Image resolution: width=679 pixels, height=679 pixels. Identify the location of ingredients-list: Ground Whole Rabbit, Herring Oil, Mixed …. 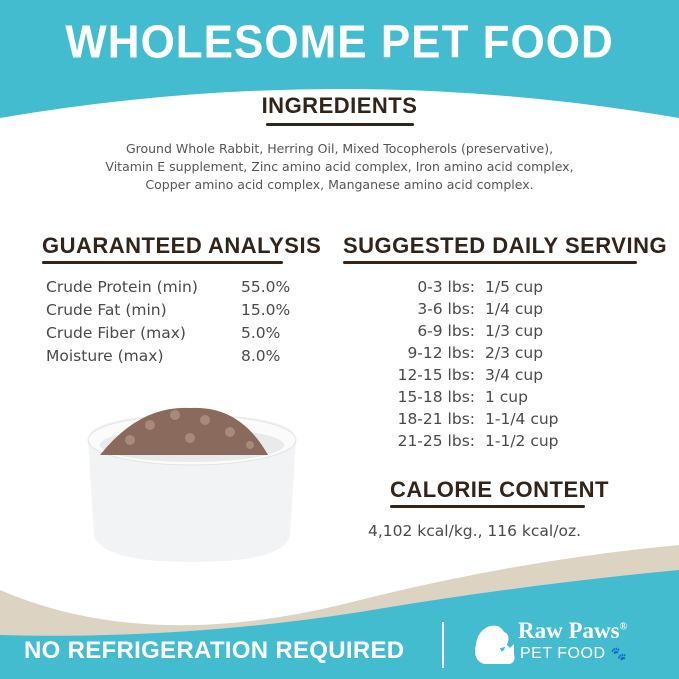
(339, 167).